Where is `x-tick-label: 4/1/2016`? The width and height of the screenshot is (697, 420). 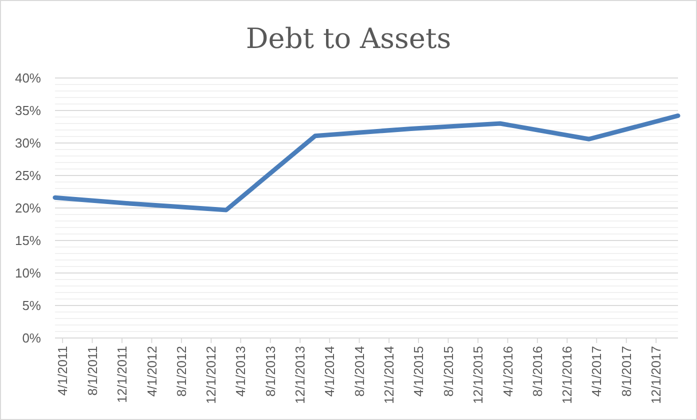
x-tick-label: 4/1/2016 is located at coordinates (508, 371).